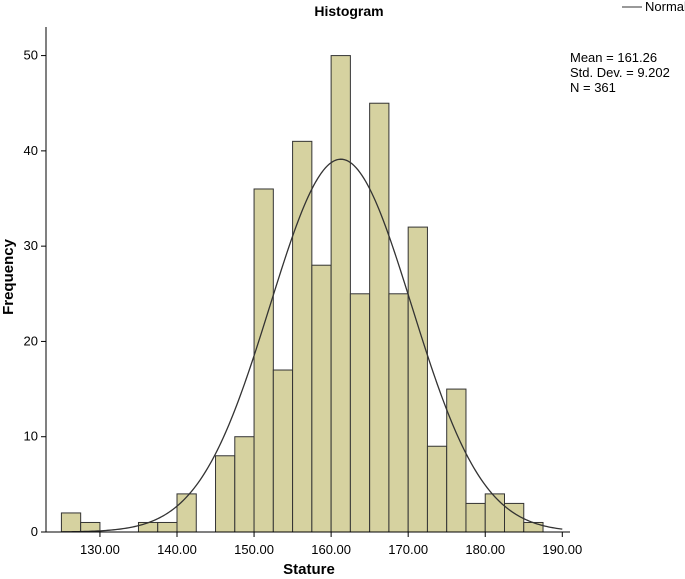 This screenshot has width=685, height=579. Describe the element at coordinates (665, 7) in the screenshot. I see `legend-normal-label: Normal` at that location.